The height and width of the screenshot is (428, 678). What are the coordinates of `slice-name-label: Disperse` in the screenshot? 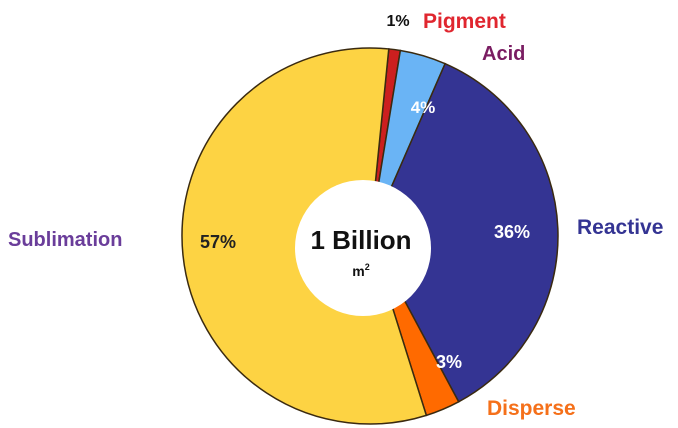 It's located at (531, 408).